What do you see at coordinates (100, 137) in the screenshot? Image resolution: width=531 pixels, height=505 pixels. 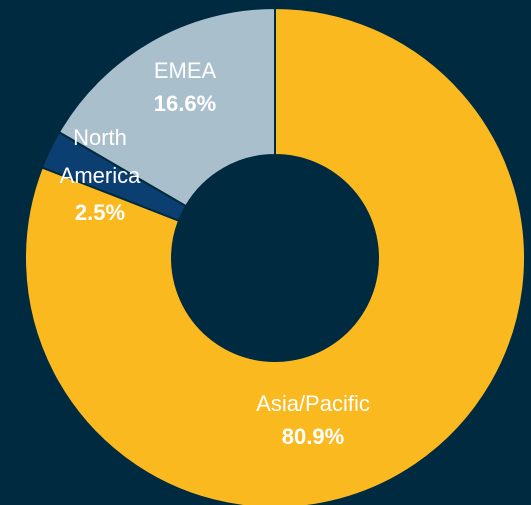 I see `label-line: North` at bounding box center [100, 137].